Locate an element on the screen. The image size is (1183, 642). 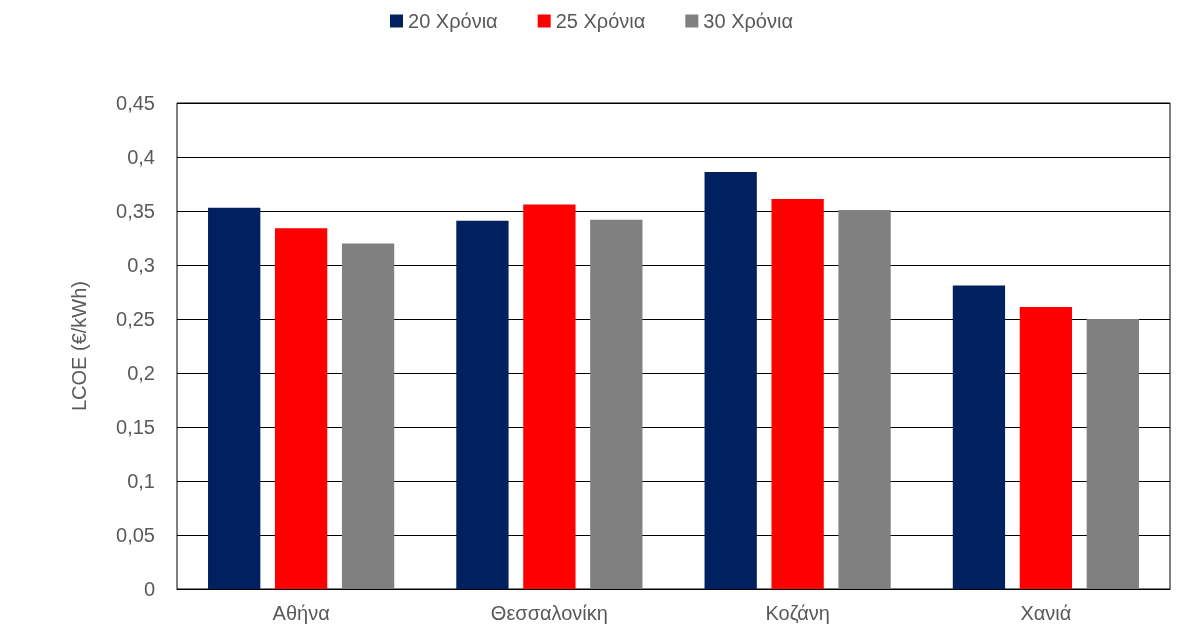
y-tick-label: 0,45 is located at coordinates (135, 103).